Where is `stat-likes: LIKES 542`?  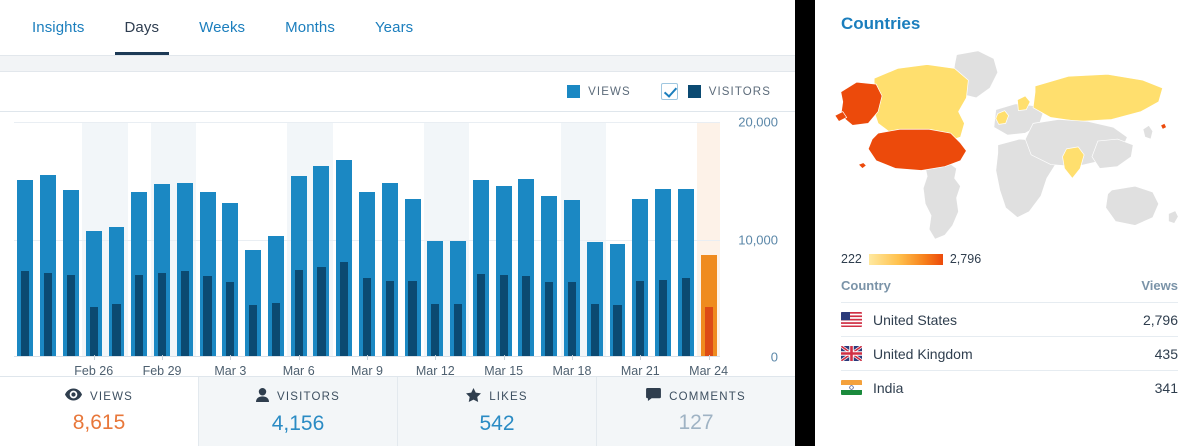 stat-likes: LIKES 542 is located at coordinates (496, 411).